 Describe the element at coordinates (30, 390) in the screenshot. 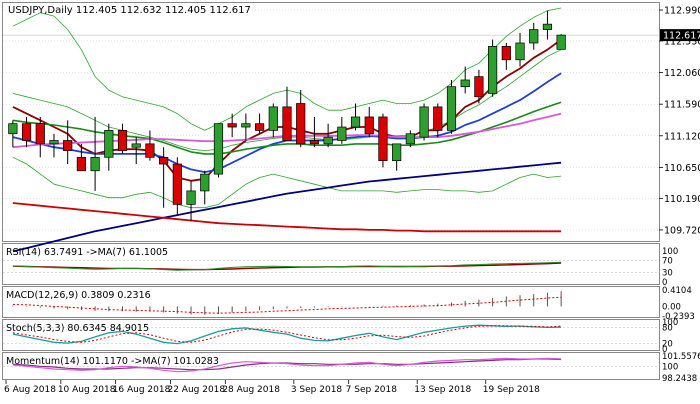

I see `date-tick-label: 6 Aug 2018` at that location.